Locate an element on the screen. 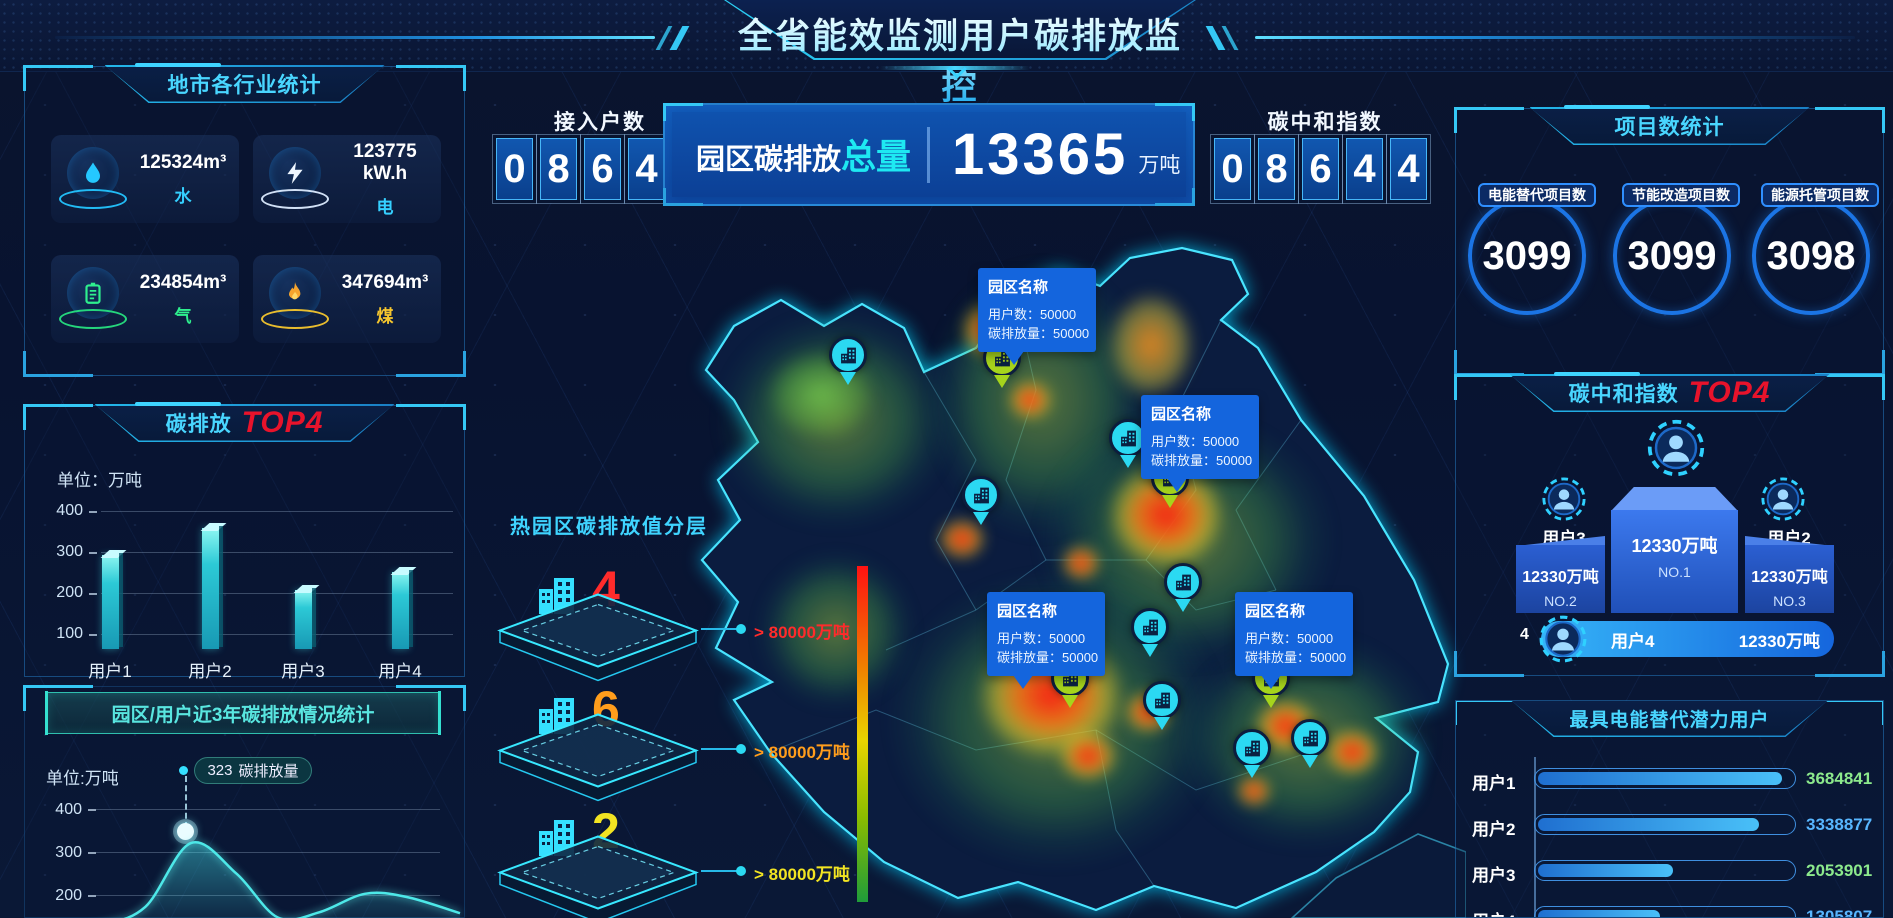  layer-group-1: 4 > 80000万吨 is located at coordinates (676, 625).